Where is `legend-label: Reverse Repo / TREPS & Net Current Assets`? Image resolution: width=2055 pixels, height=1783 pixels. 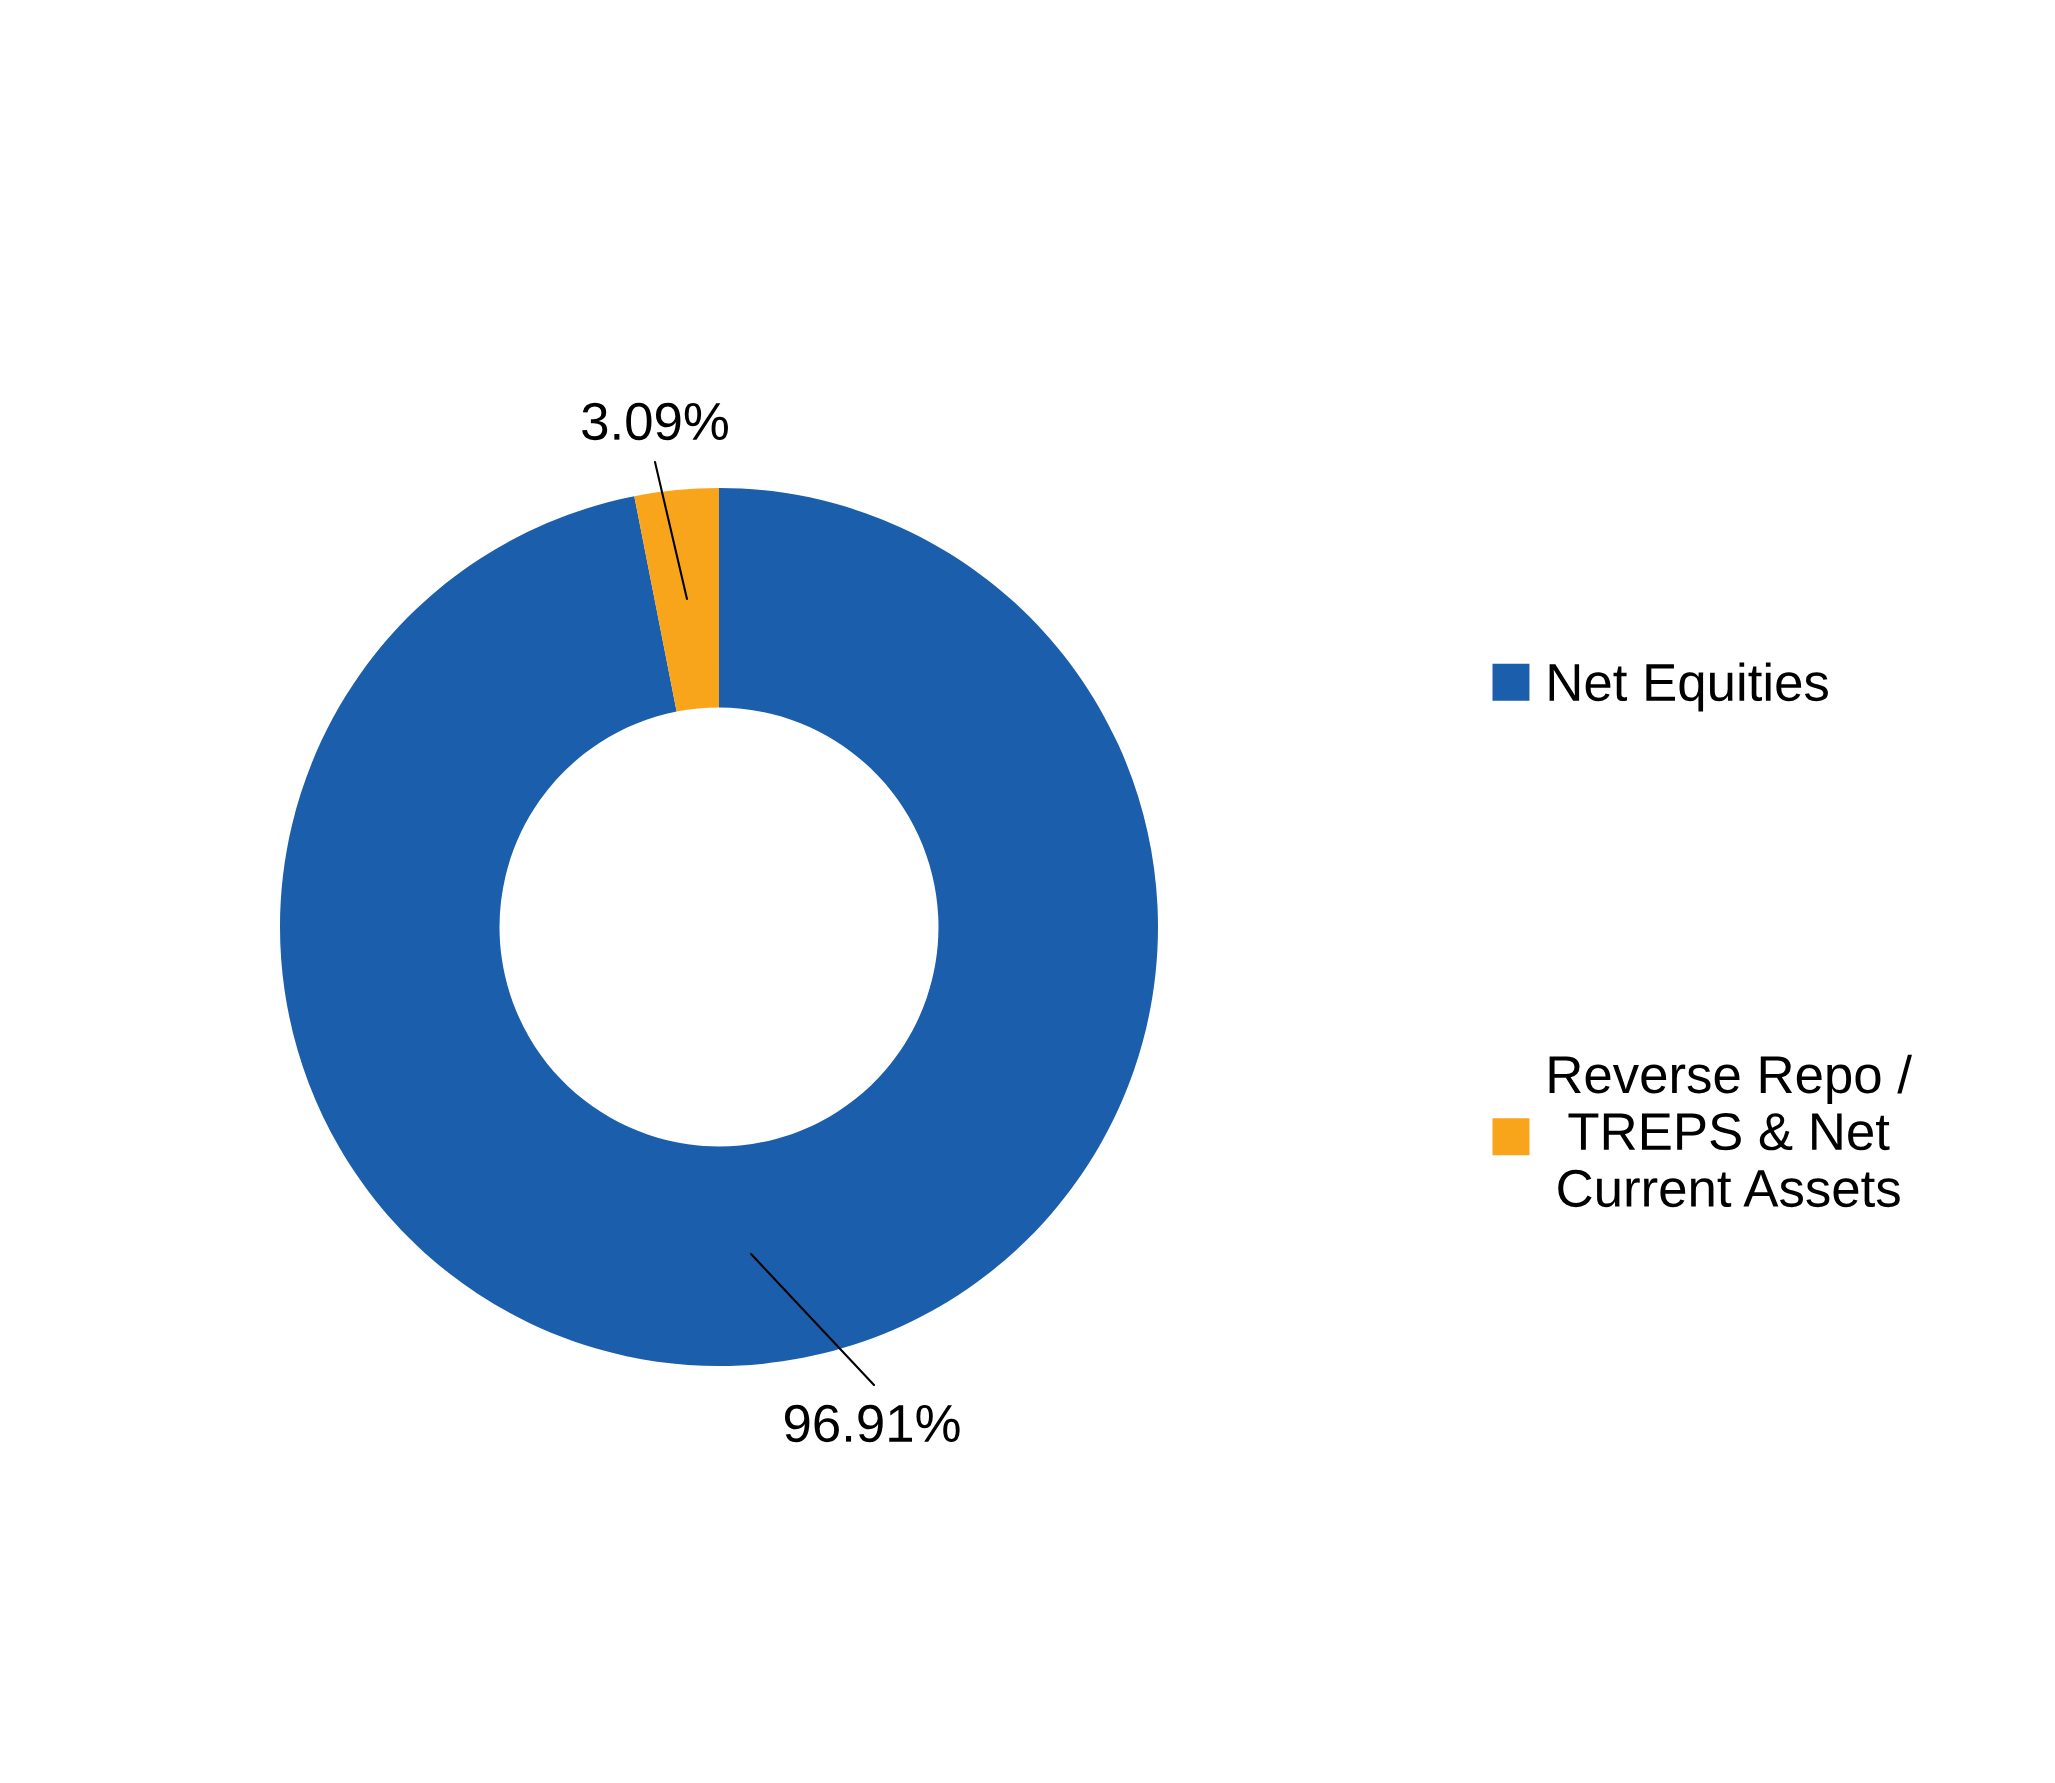
legend-label: Reverse Repo / TREPS & Net Current Assets is located at coordinates (1730, 1131).